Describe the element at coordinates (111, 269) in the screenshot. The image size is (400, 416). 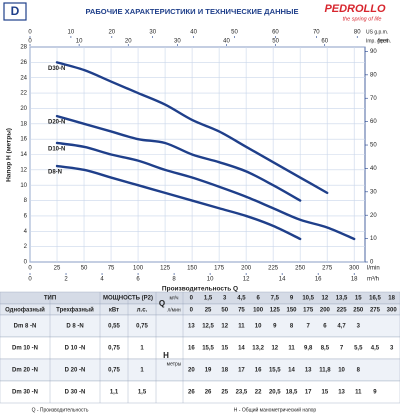
I see `x-tick-label: 75` at that location.